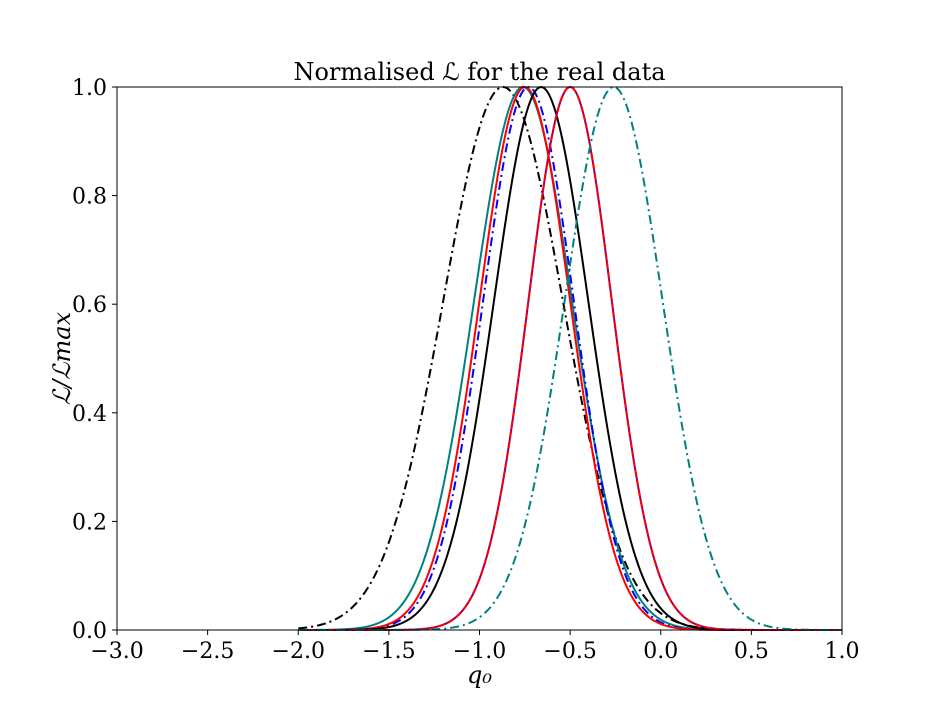 The height and width of the screenshot is (720, 936). Describe the element at coordinates (569, 651) in the screenshot. I see `x-tick-label: −0.5` at that location.